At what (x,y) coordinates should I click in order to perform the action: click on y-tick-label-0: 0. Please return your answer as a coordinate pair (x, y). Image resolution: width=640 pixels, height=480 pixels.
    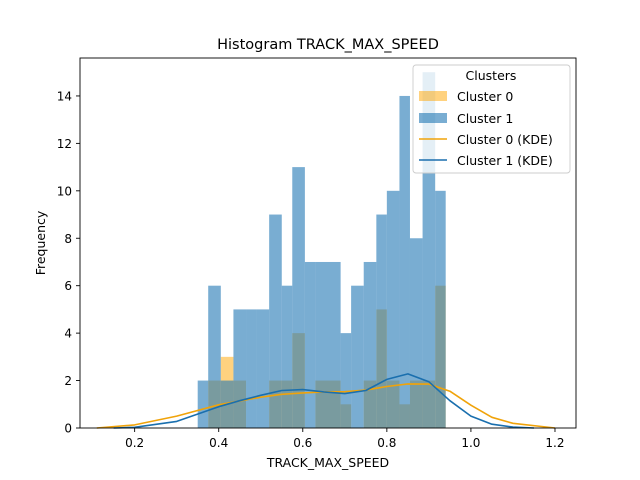
    Looking at the image, I should click on (68, 429).